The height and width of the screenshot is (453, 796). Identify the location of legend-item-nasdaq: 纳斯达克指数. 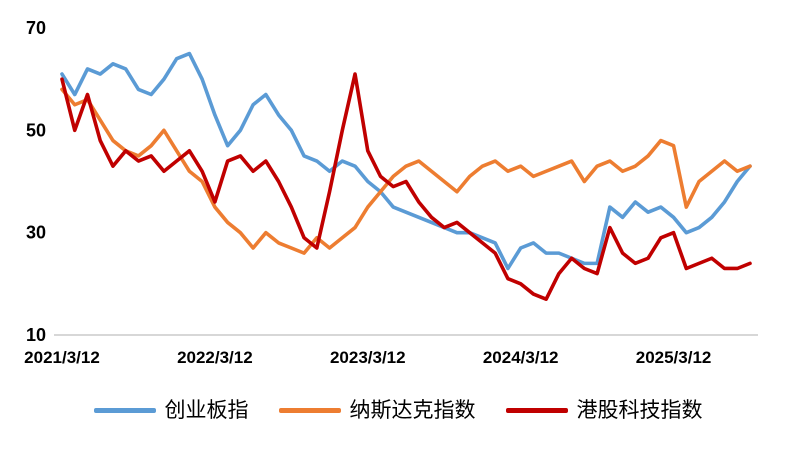
(377, 410).